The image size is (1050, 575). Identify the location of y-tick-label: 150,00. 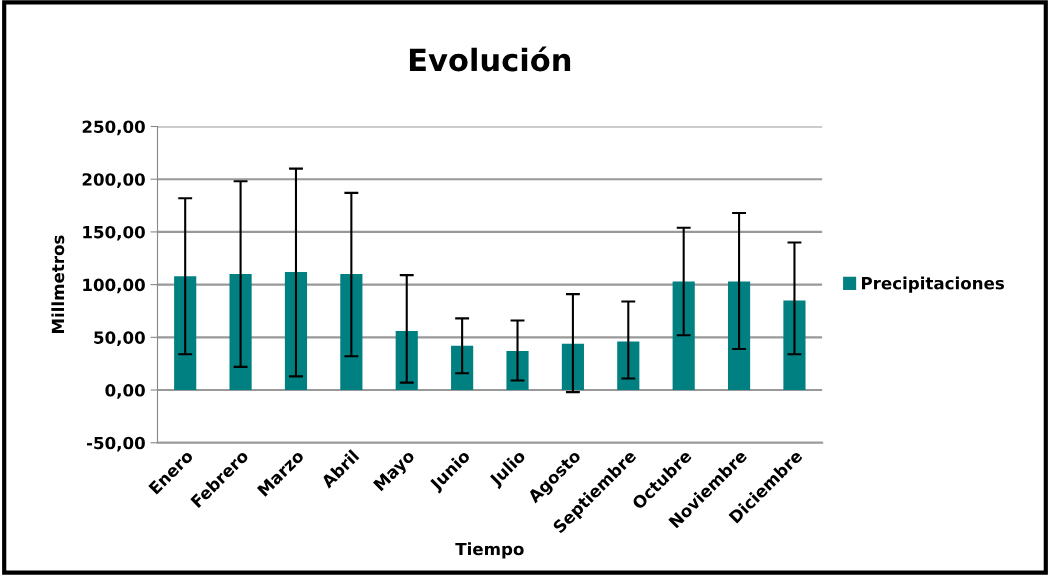
(114, 233).